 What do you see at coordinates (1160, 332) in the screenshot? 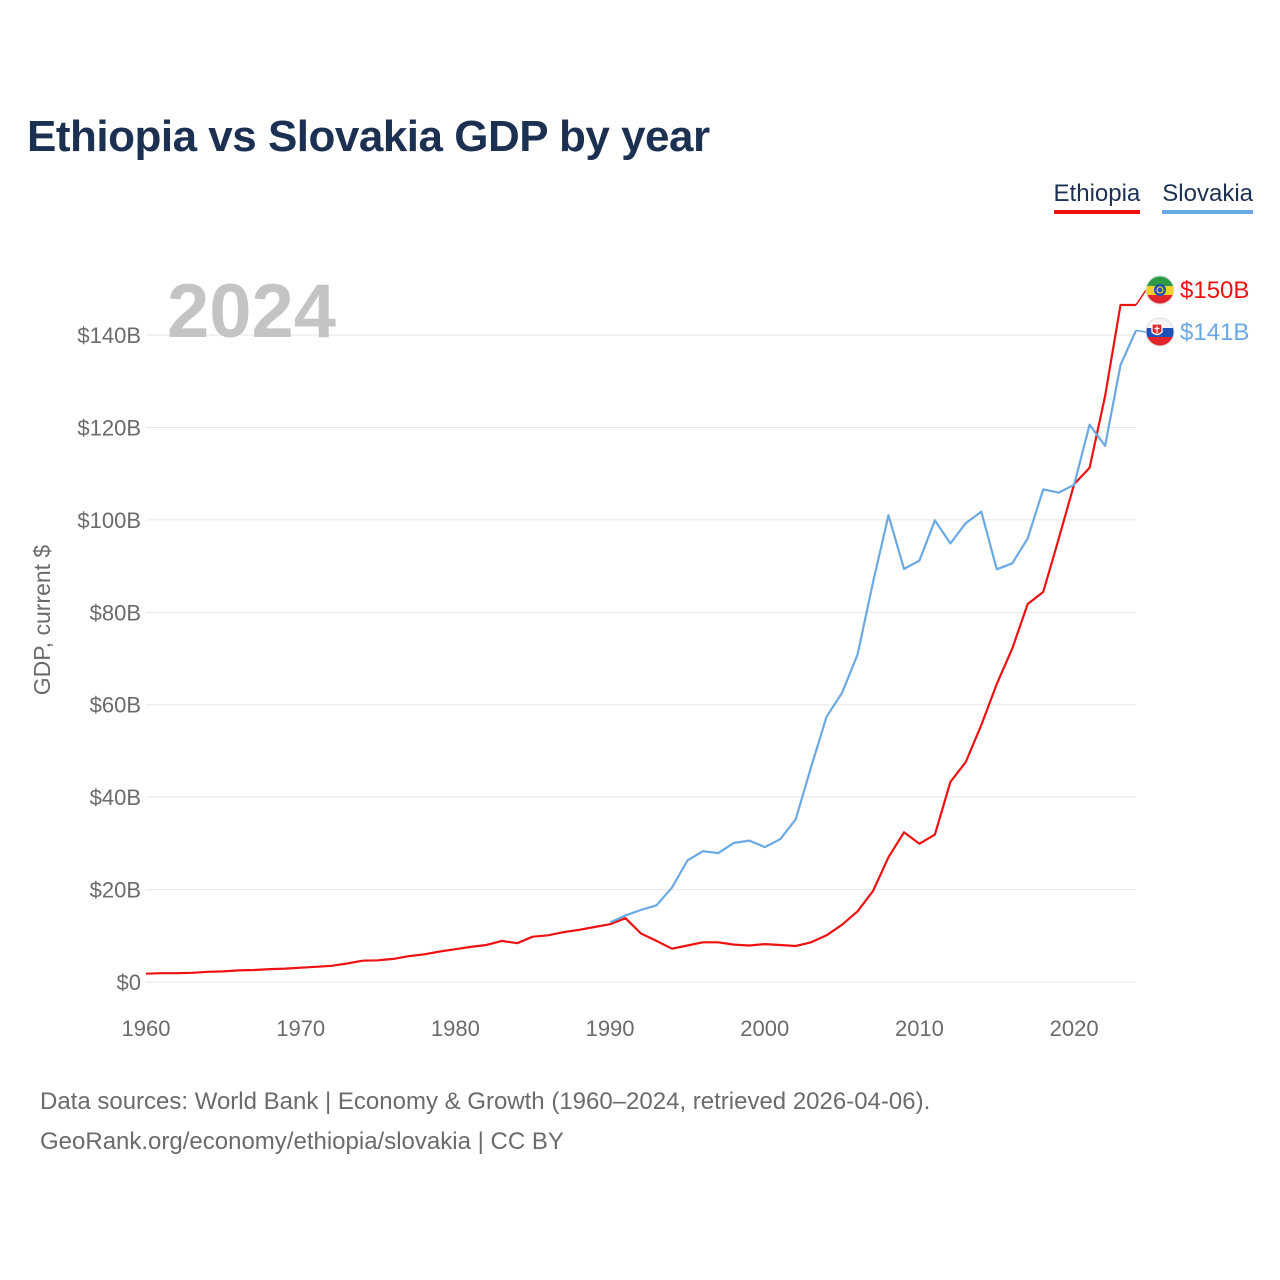
I see `slovakia-flag-icon` at bounding box center [1160, 332].